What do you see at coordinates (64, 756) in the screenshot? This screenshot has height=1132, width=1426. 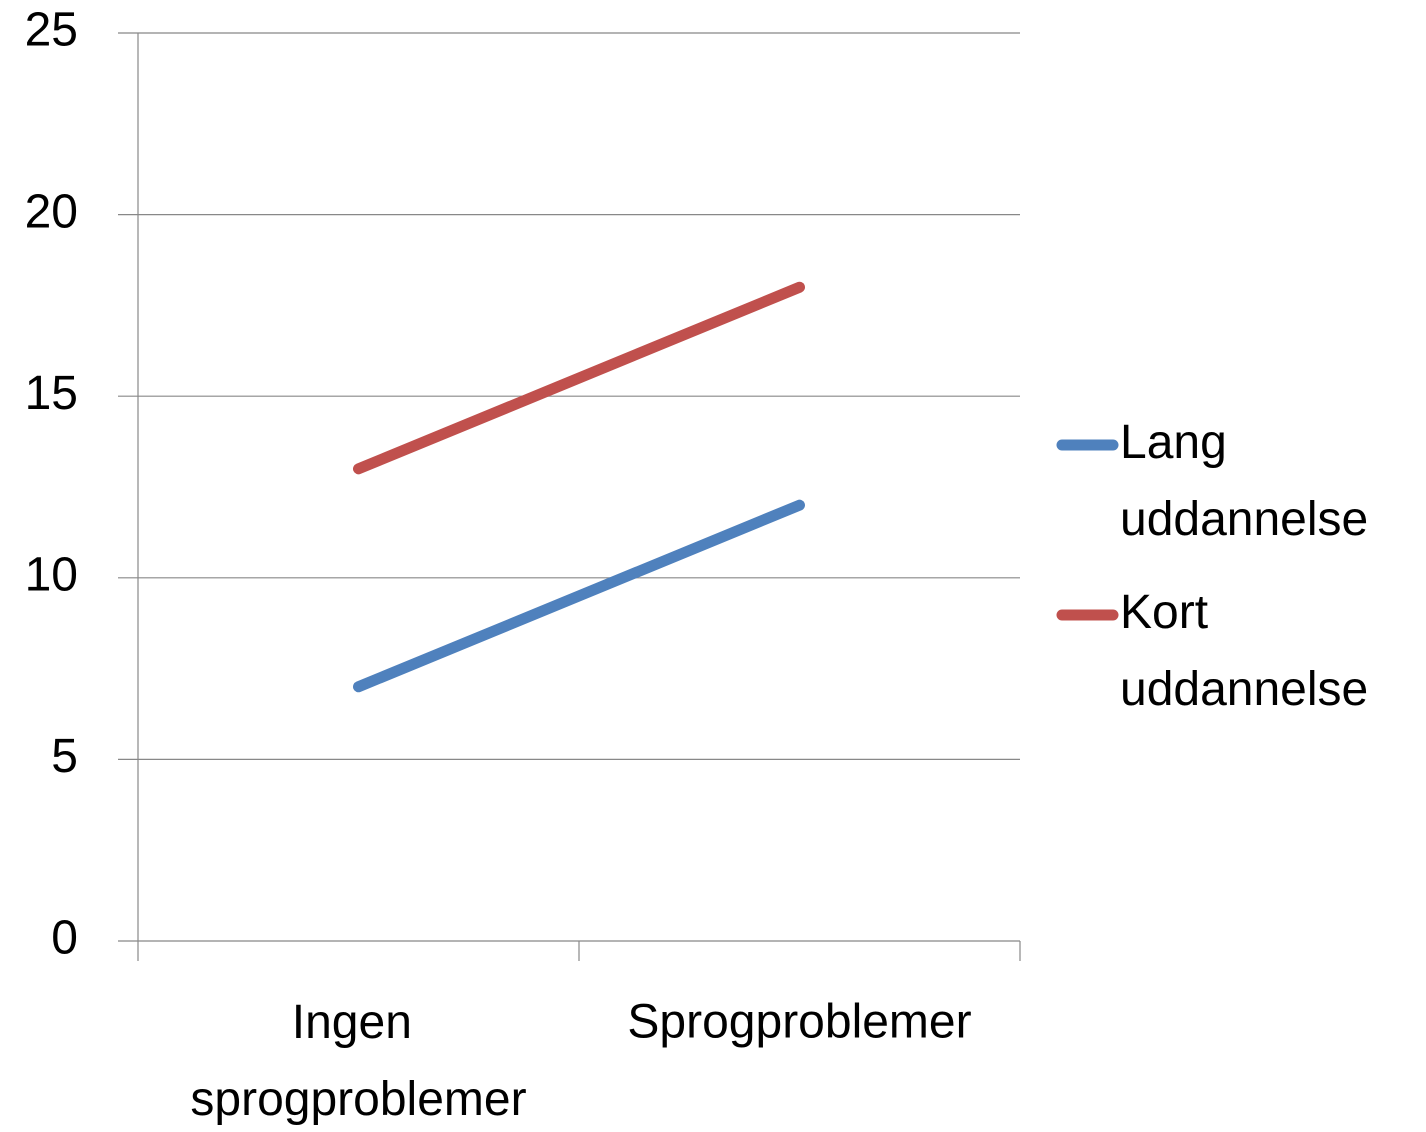 I see `y-tick-label: 5` at bounding box center [64, 756].